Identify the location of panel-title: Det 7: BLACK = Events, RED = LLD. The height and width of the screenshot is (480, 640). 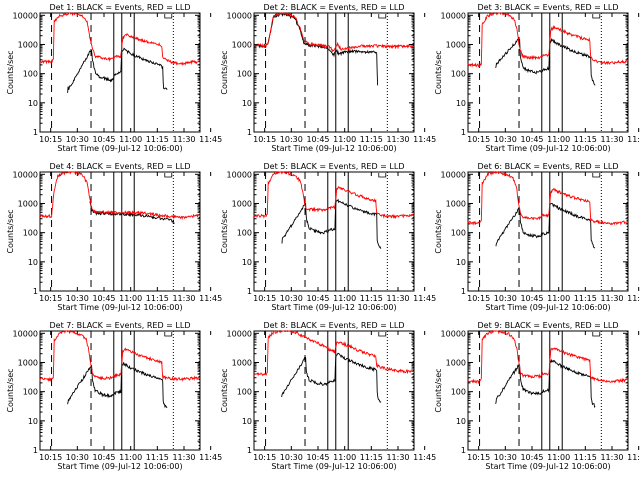
(120, 325).